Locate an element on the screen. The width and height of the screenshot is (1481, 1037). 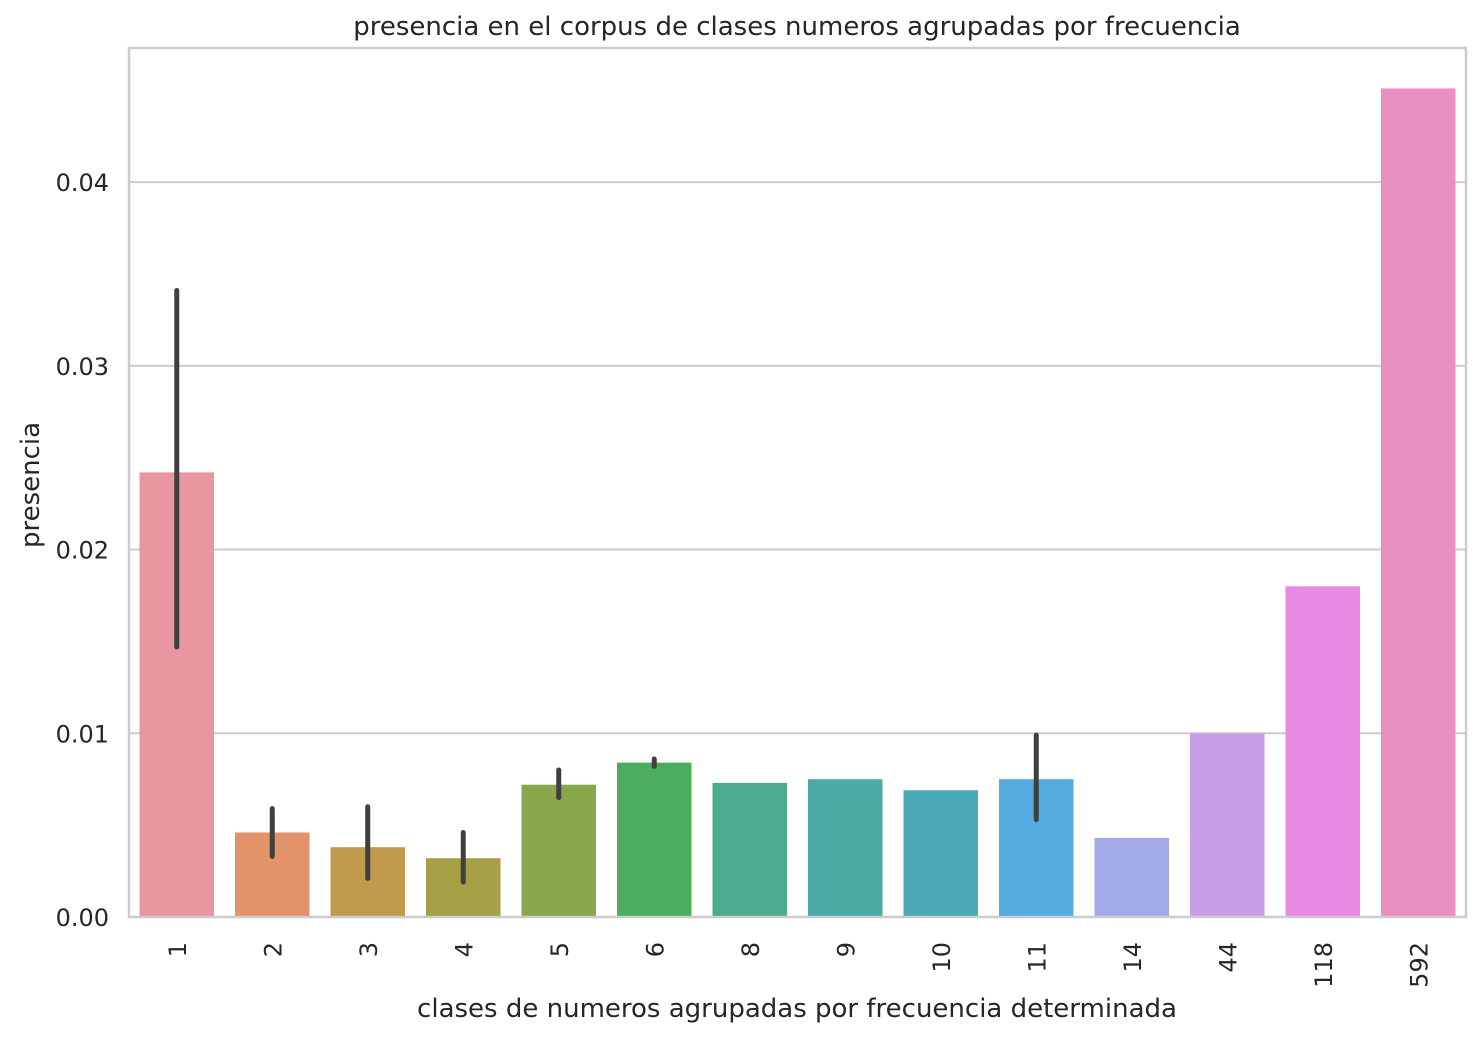
x-tick-labels: 1 2 3 4 5 6 8 9 10 11 14 44 118 592 is located at coordinates (799, 965).